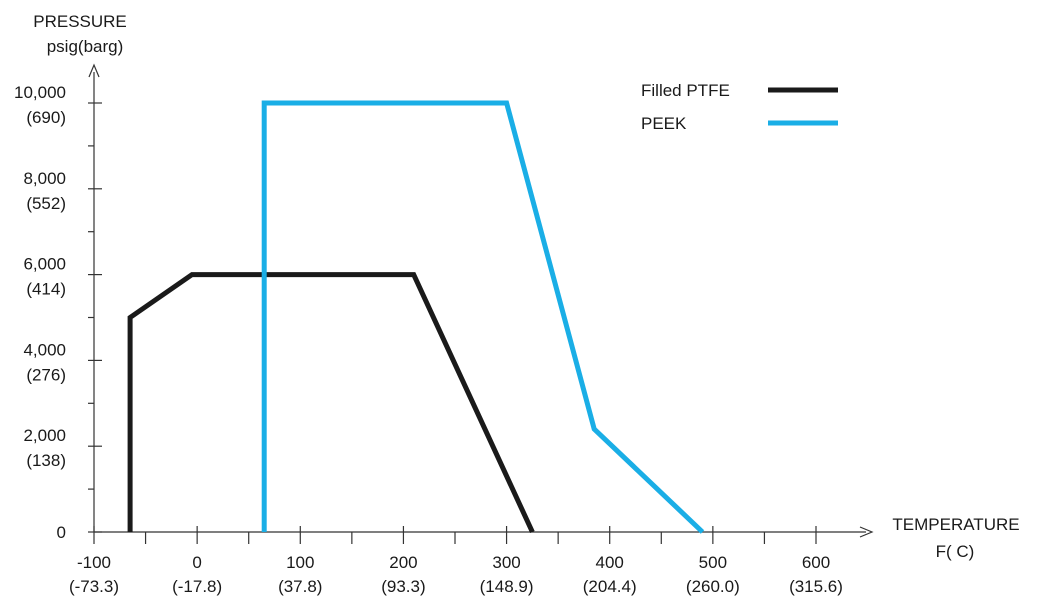  Describe the element at coordinates (46, 203) in the screenshot. I see `y-tick-sublabel: (552)` at that location.